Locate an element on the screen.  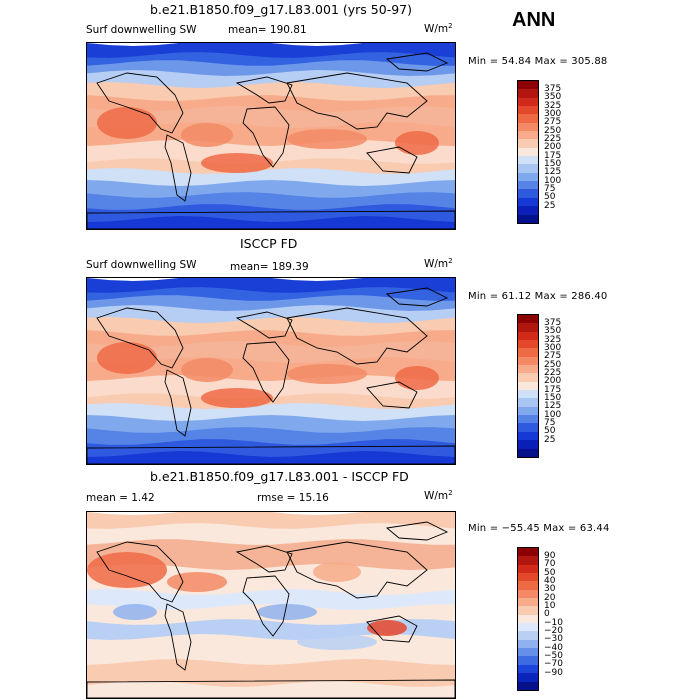
panel1-contour-field is located at coordinates (271, 136).